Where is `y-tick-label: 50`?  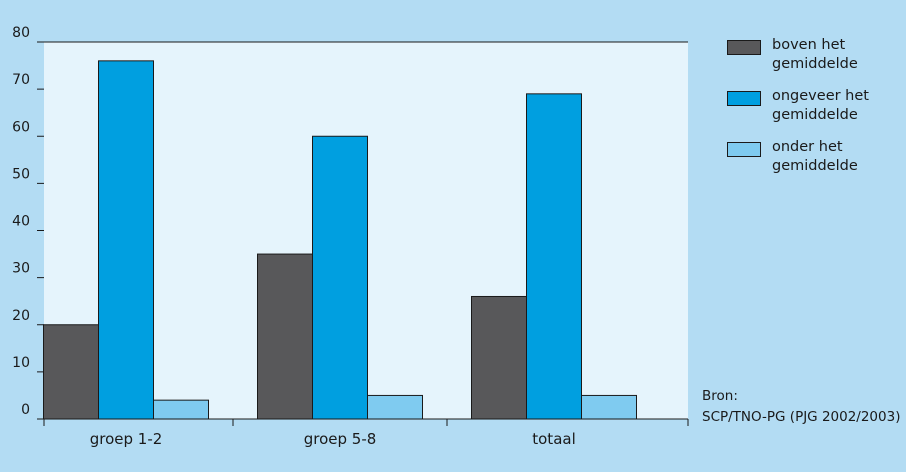
y-tick-label: 50 is located at coordinates (21, 174).